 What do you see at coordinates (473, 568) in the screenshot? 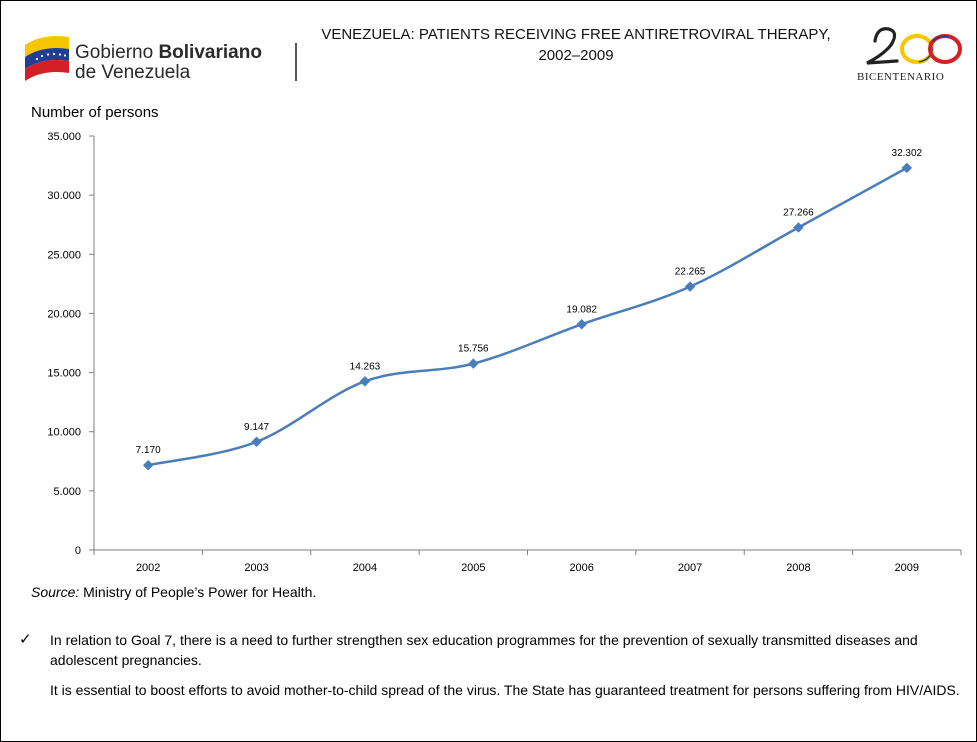
I see `x-tick-label: 2005` at bounding box center [473, 568].